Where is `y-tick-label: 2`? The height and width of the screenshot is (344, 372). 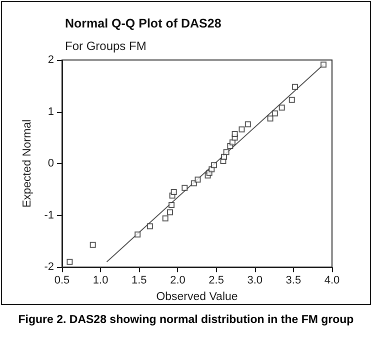
y-tick-label: 2 is located at coordinates (51, 60).